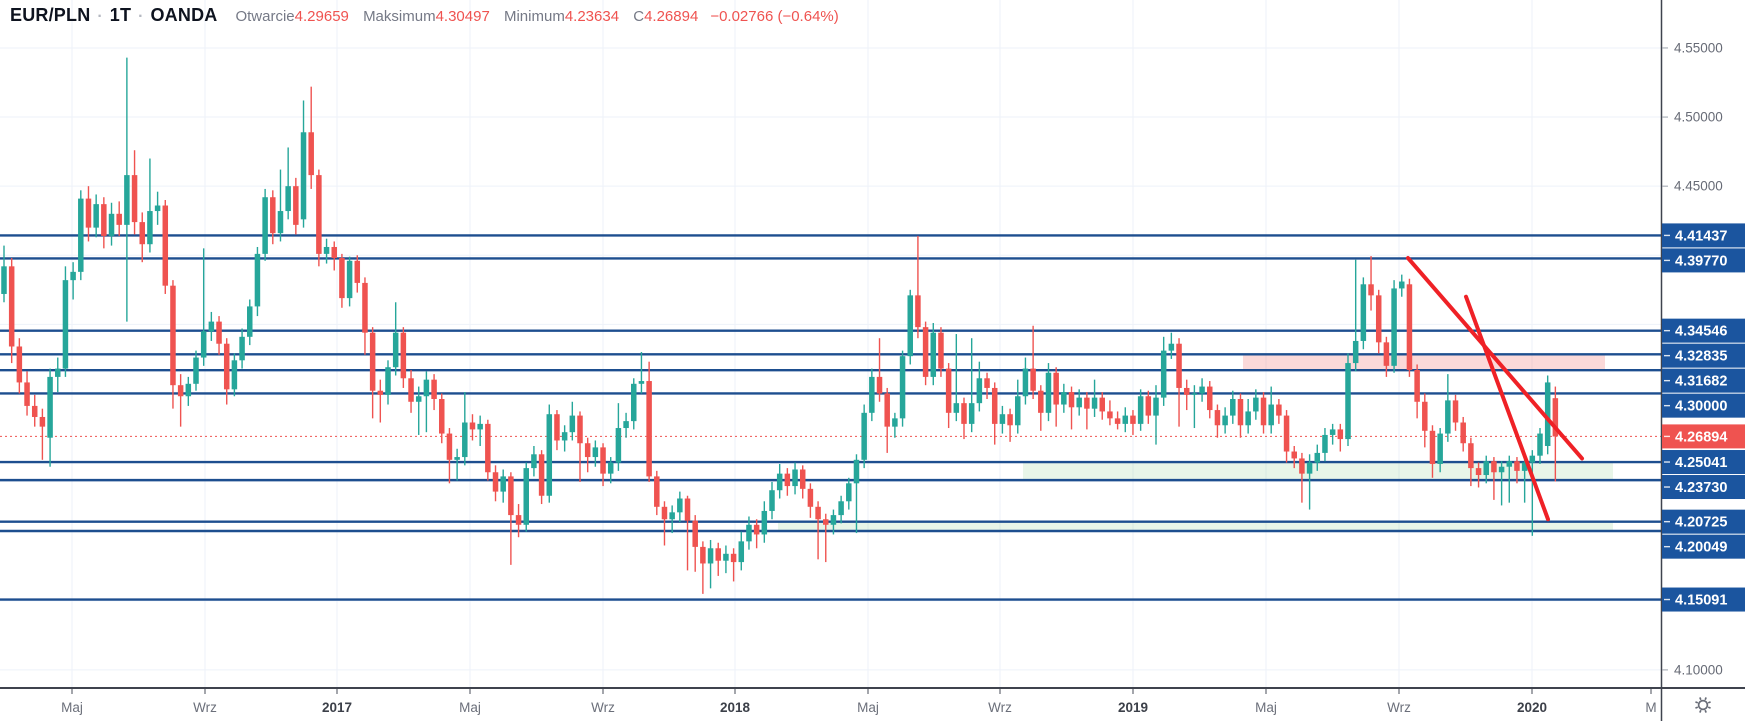  What do you see at coordinates (1701, 601) in the screenshot?
I see `price-badge-label: 4.15091` at bounding box center [1701, 601].